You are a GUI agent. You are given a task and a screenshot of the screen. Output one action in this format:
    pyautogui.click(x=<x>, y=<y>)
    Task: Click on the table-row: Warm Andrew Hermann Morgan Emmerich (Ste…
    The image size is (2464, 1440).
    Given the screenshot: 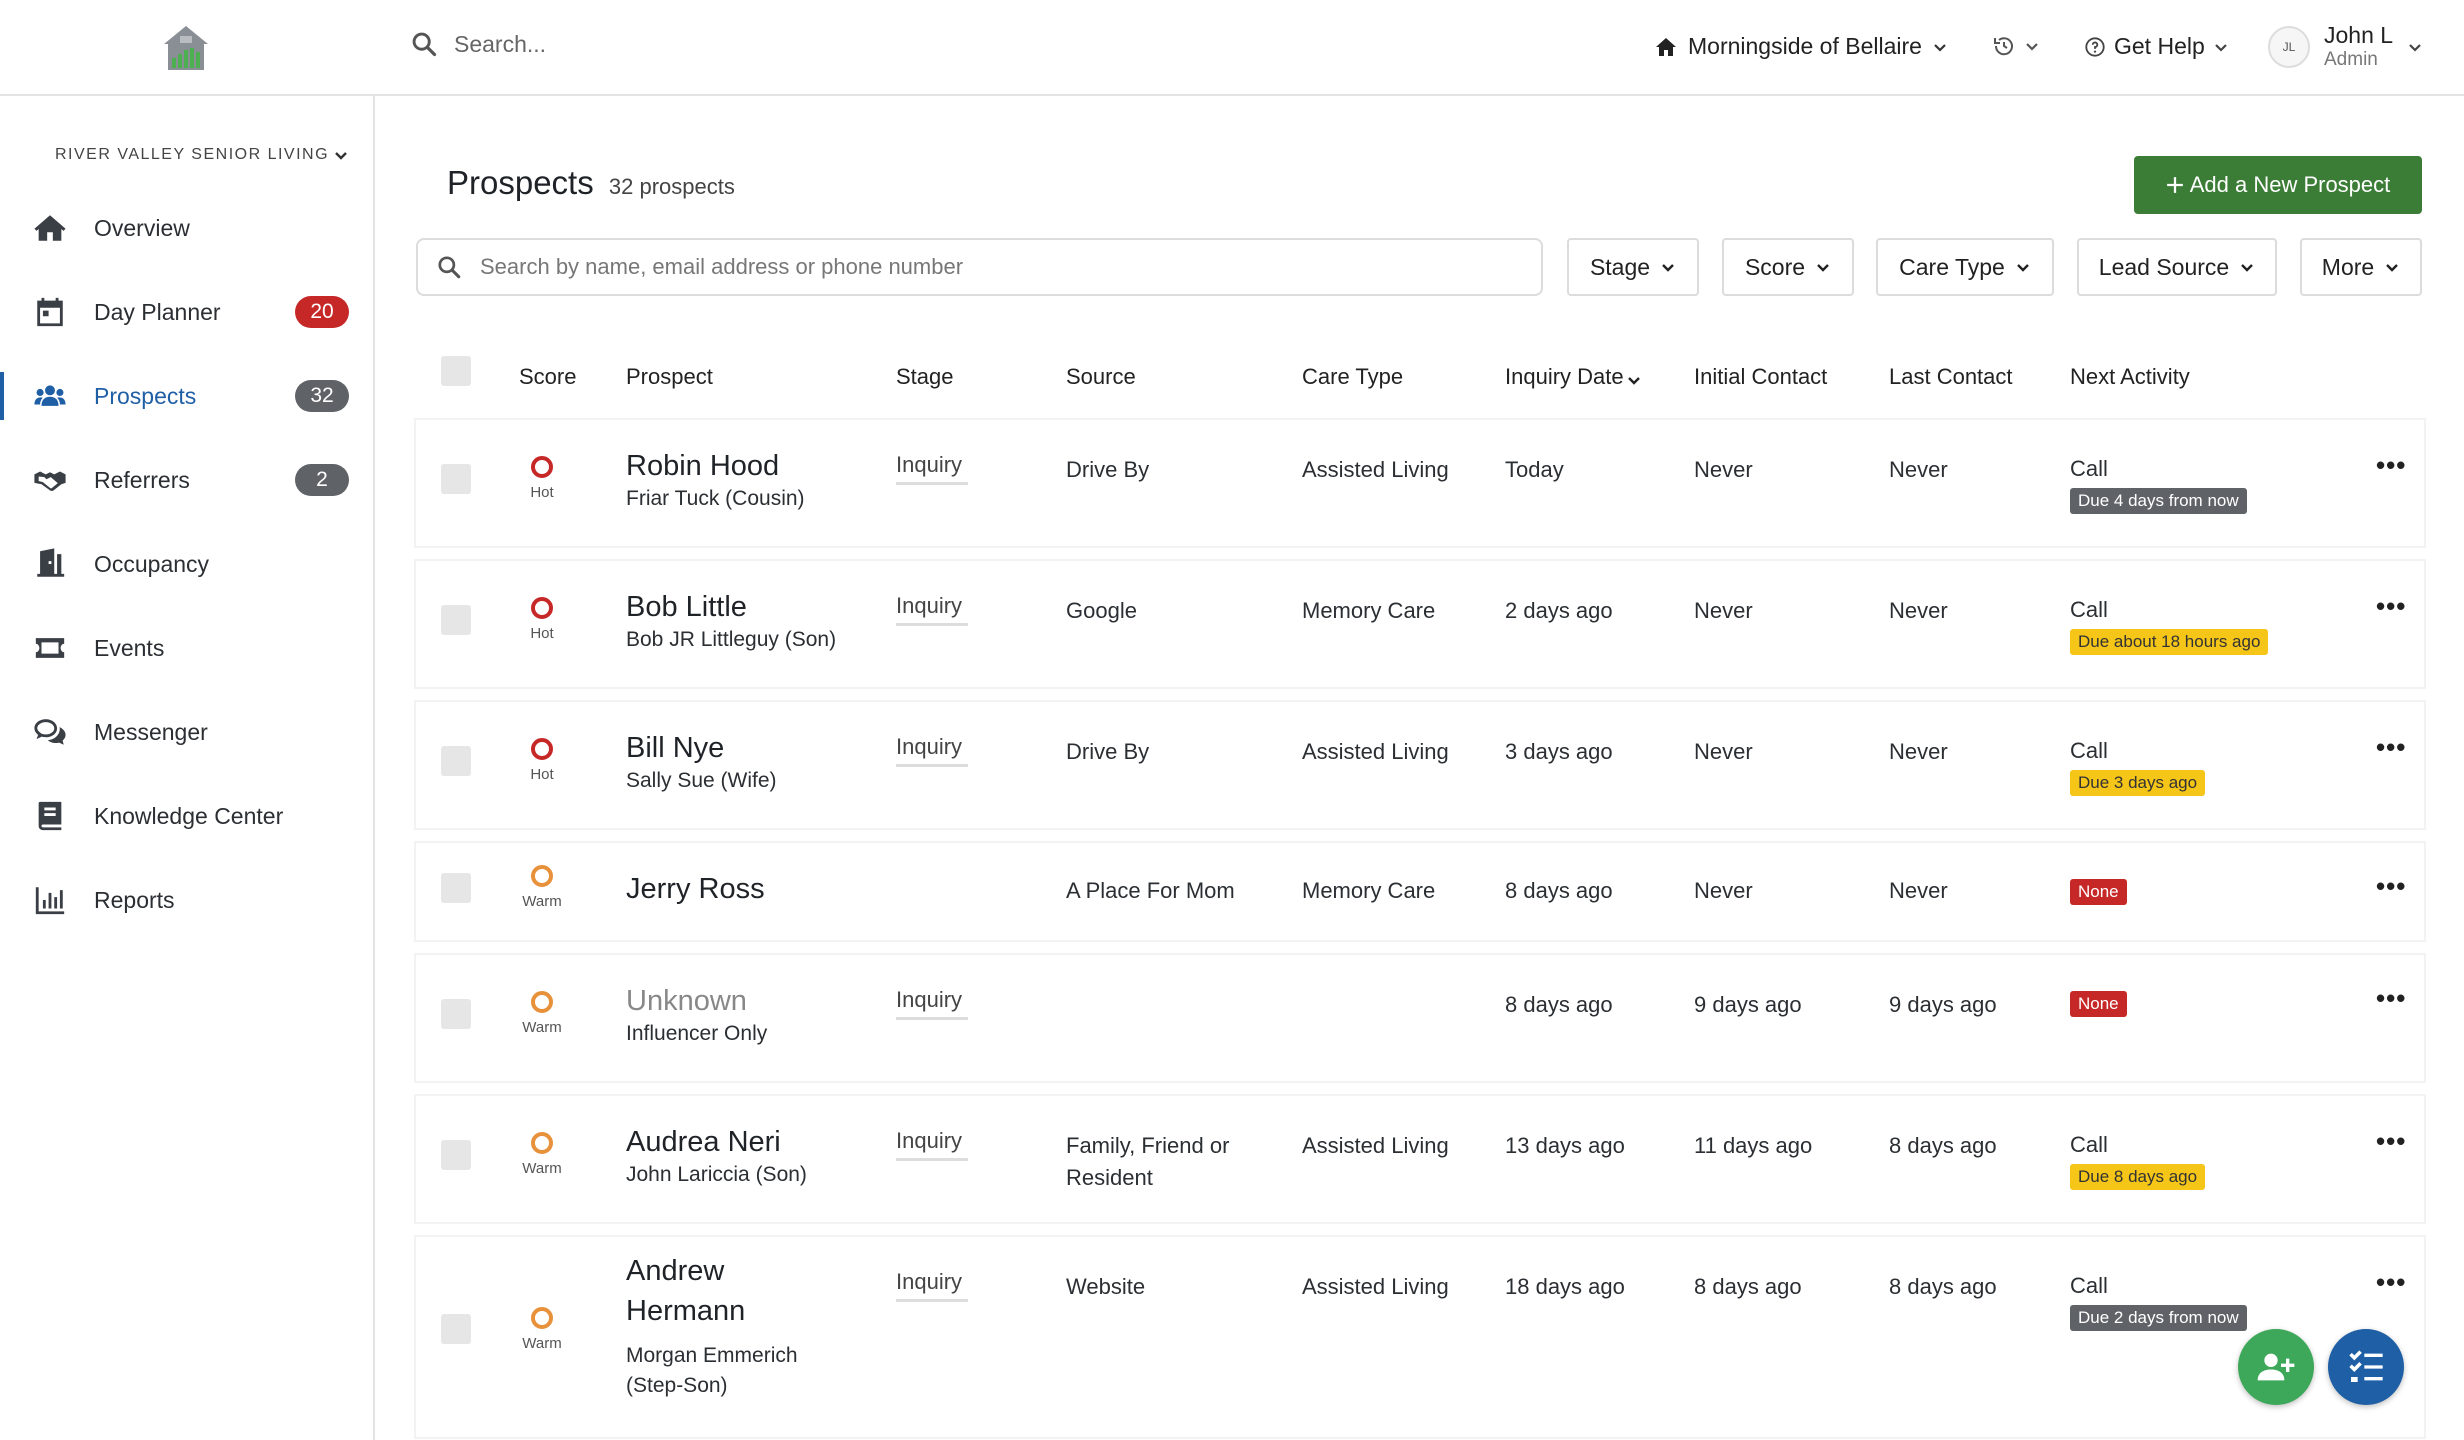 What is the action you would take?
    pyautogui.click(x=1420, y=1337)
    